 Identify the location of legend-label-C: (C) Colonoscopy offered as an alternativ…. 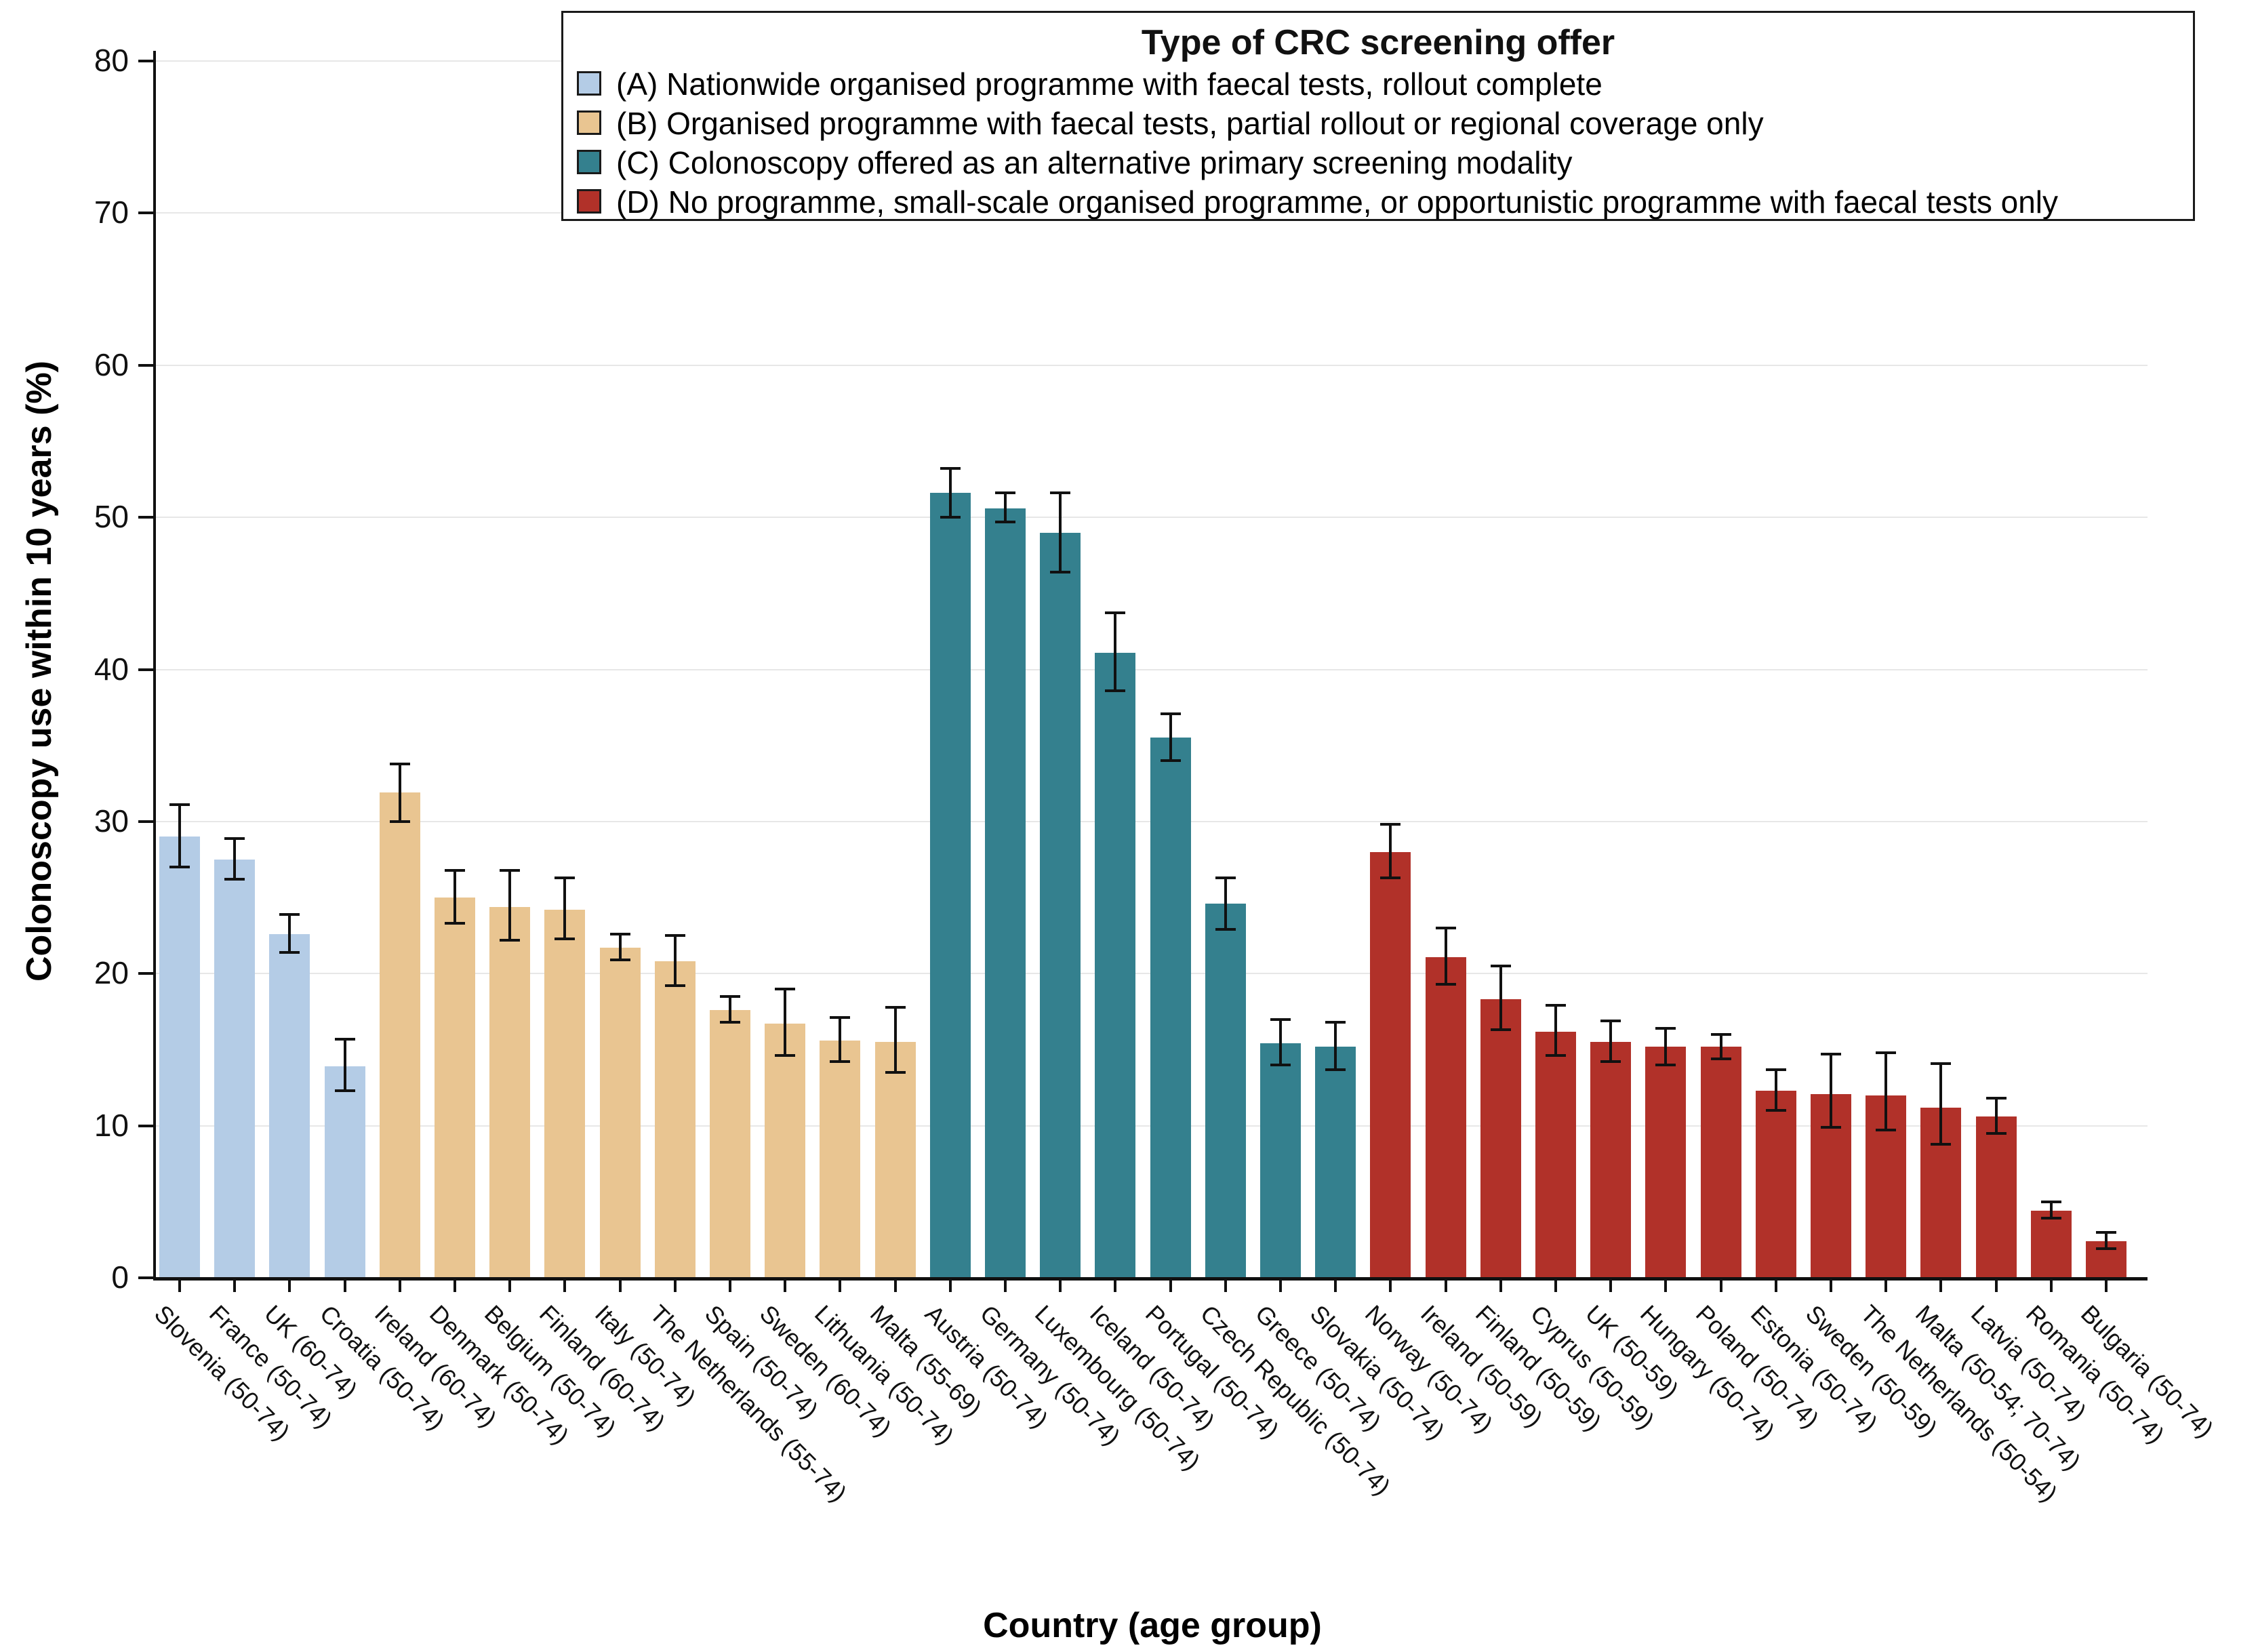
(1094, 162).